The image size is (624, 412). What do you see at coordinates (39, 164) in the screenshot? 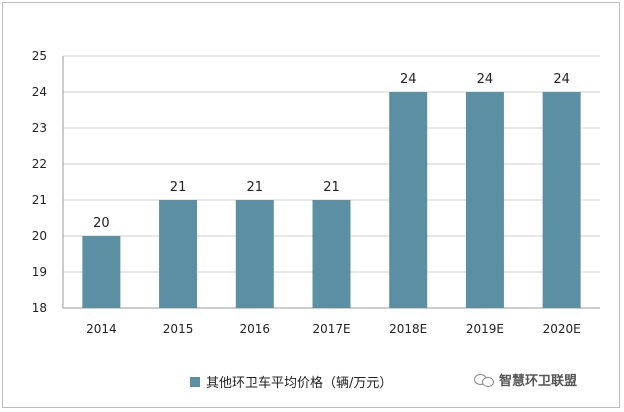
I see `y-tick-label: 22` at bounding box center [39, 164].